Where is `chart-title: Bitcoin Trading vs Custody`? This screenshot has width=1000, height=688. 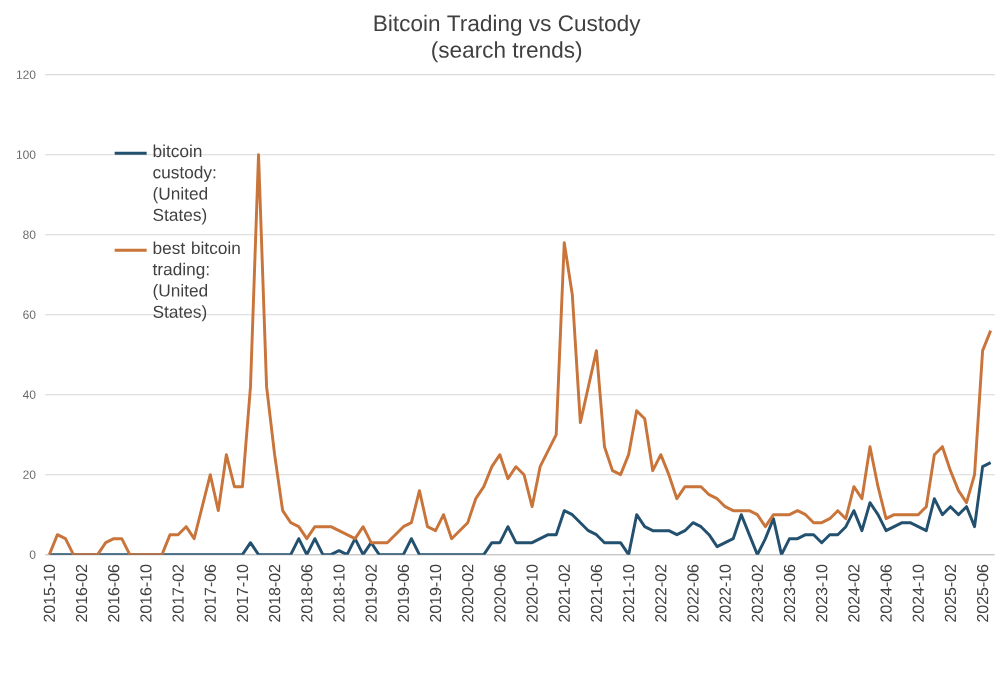 chart-title: Bitcoin Trading vs Custody is located at coordinates (507, 25).